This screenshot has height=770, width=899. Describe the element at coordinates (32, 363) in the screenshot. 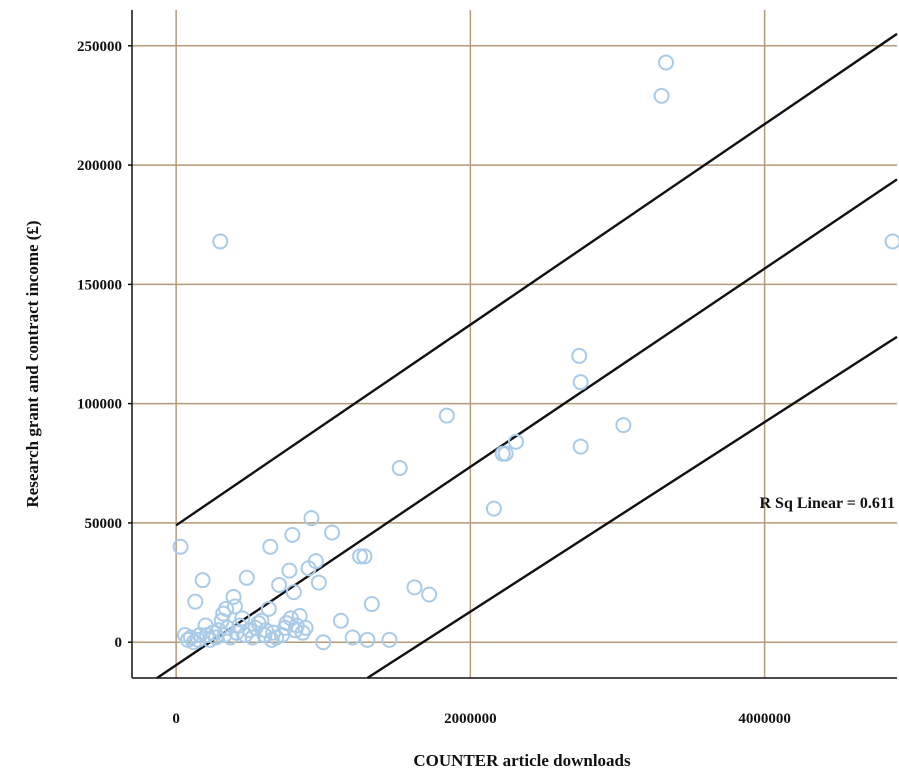

I see `y-axis-title: Research grant and contract income (£)` at that location.